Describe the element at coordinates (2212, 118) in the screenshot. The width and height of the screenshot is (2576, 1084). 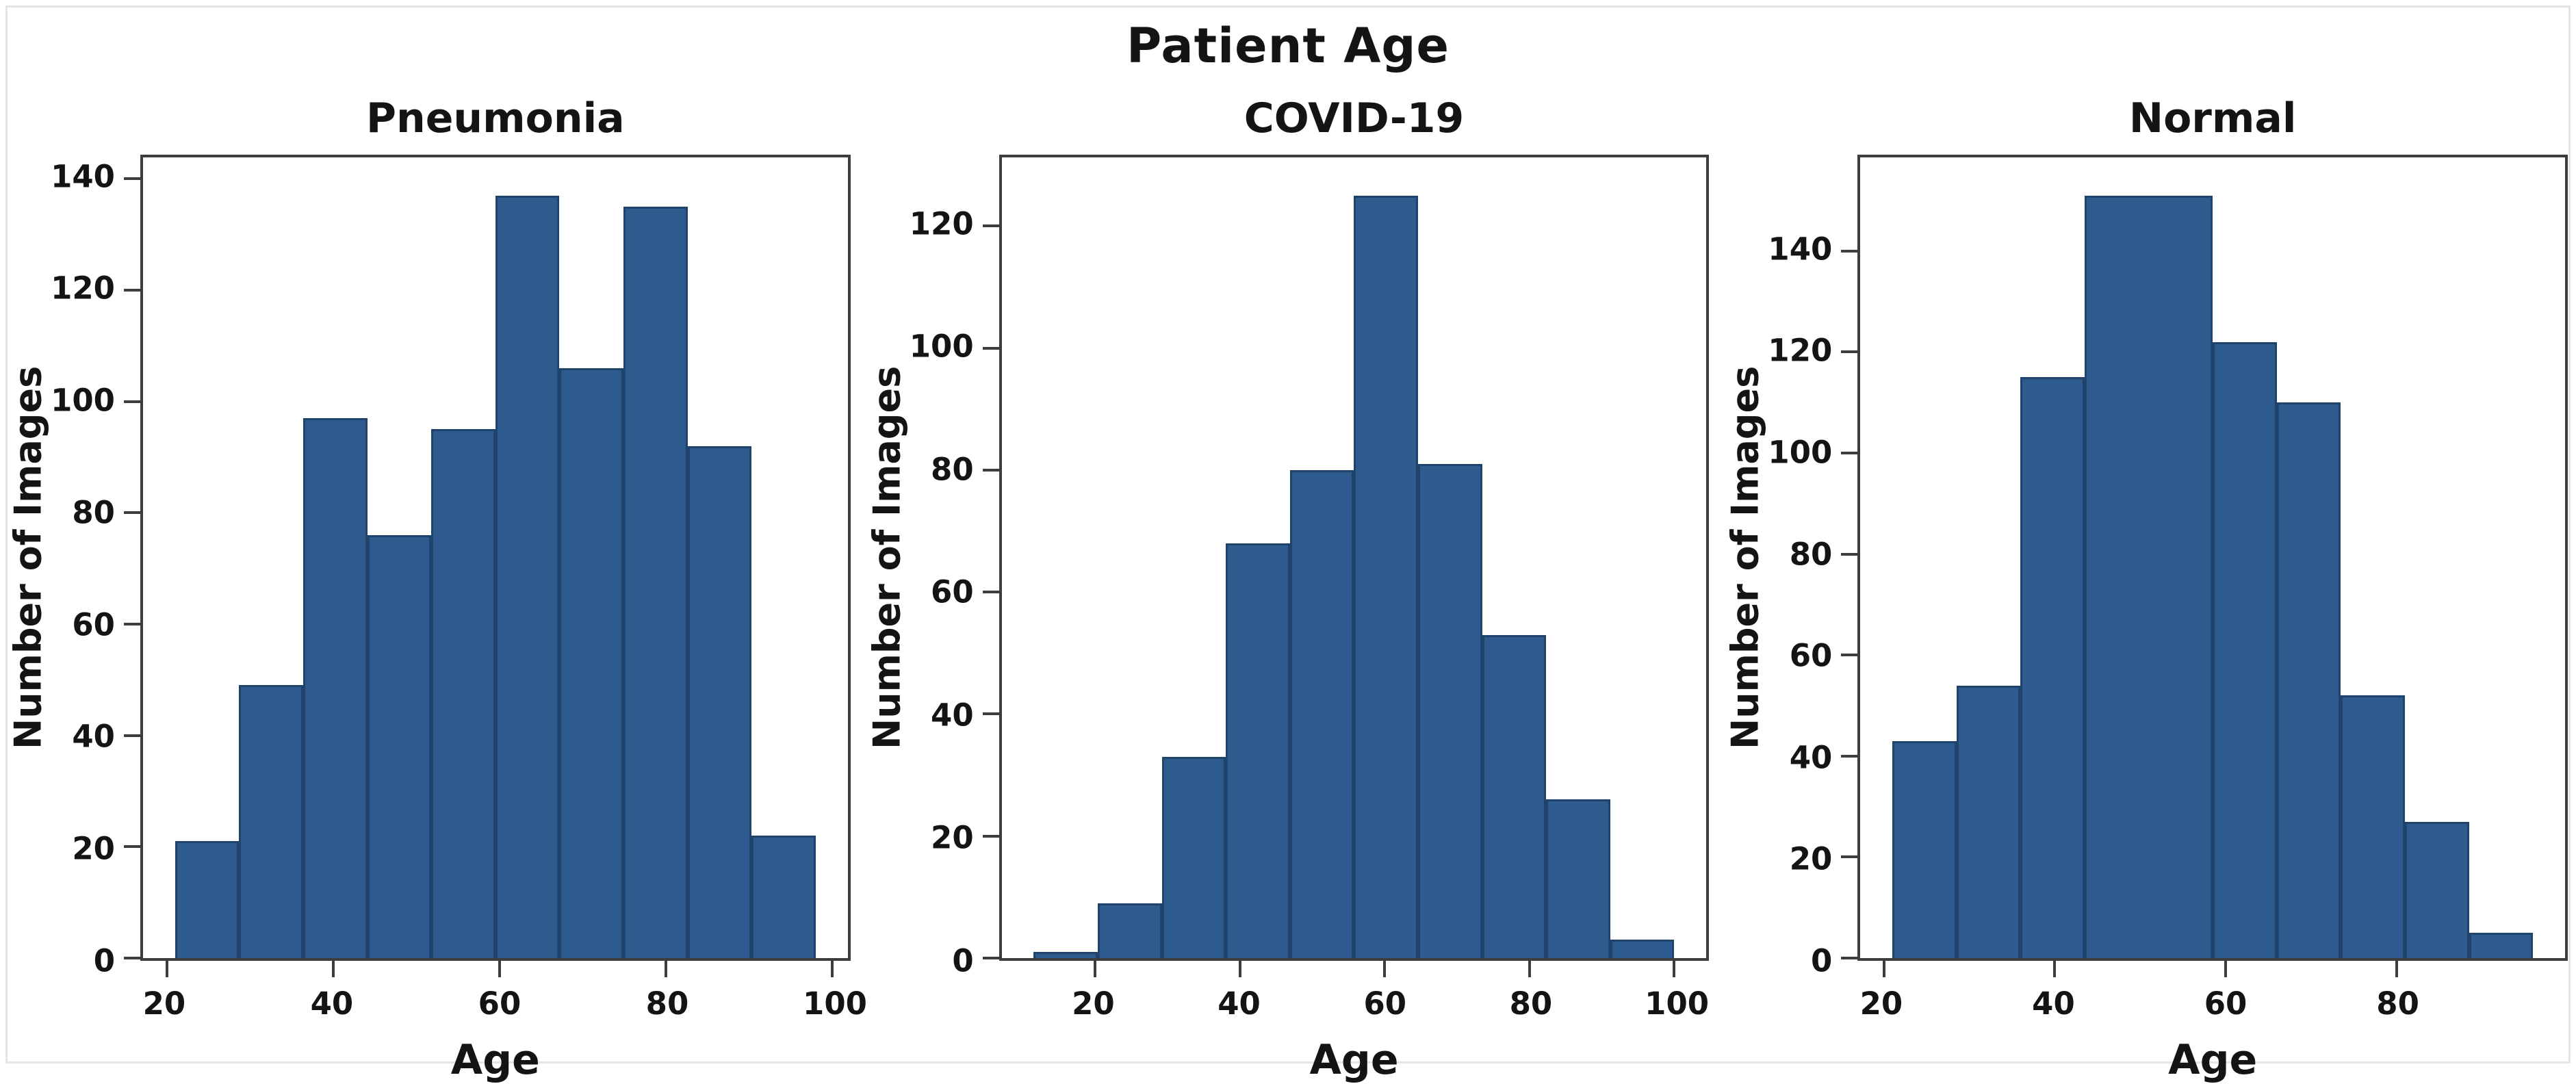
I see `subplot-title: Normal` at that location.